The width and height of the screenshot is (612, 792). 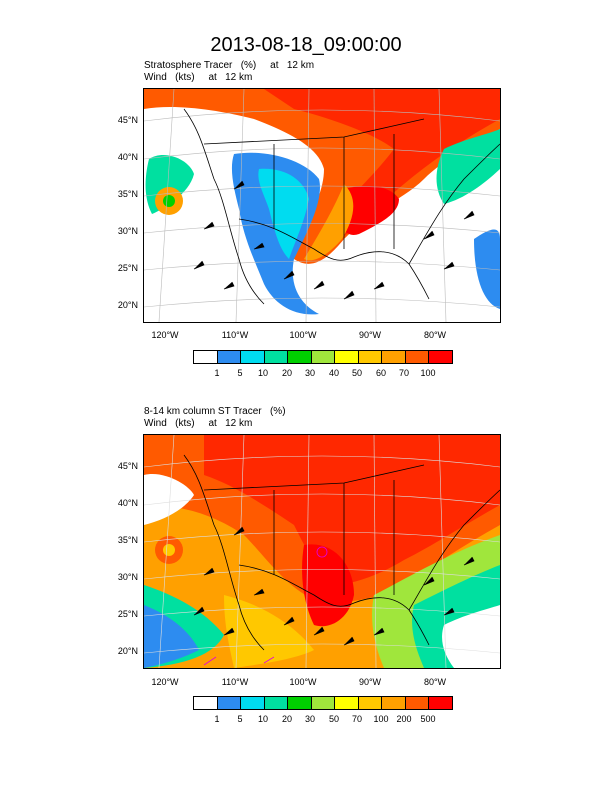 What do you see at coordinates (309, 719) in the screenshot?
I see `panel2-colorbar-label: 30` at bounding box center [309, 719].